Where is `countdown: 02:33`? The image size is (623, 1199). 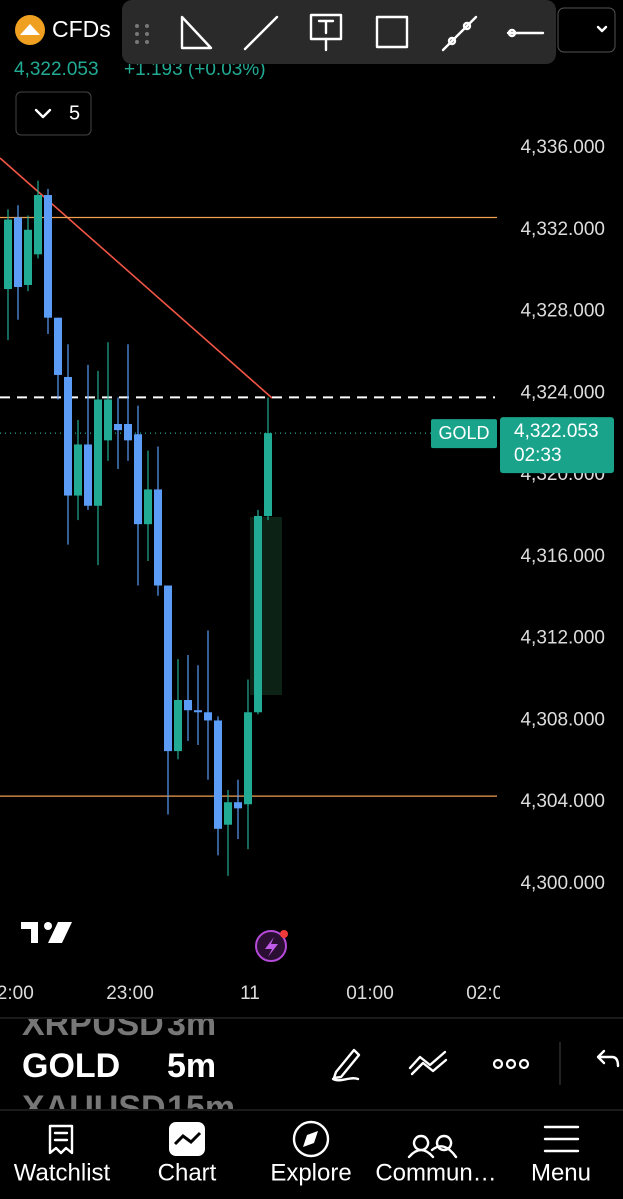 countdown: 02:33 is located at coordinates (538, 455).